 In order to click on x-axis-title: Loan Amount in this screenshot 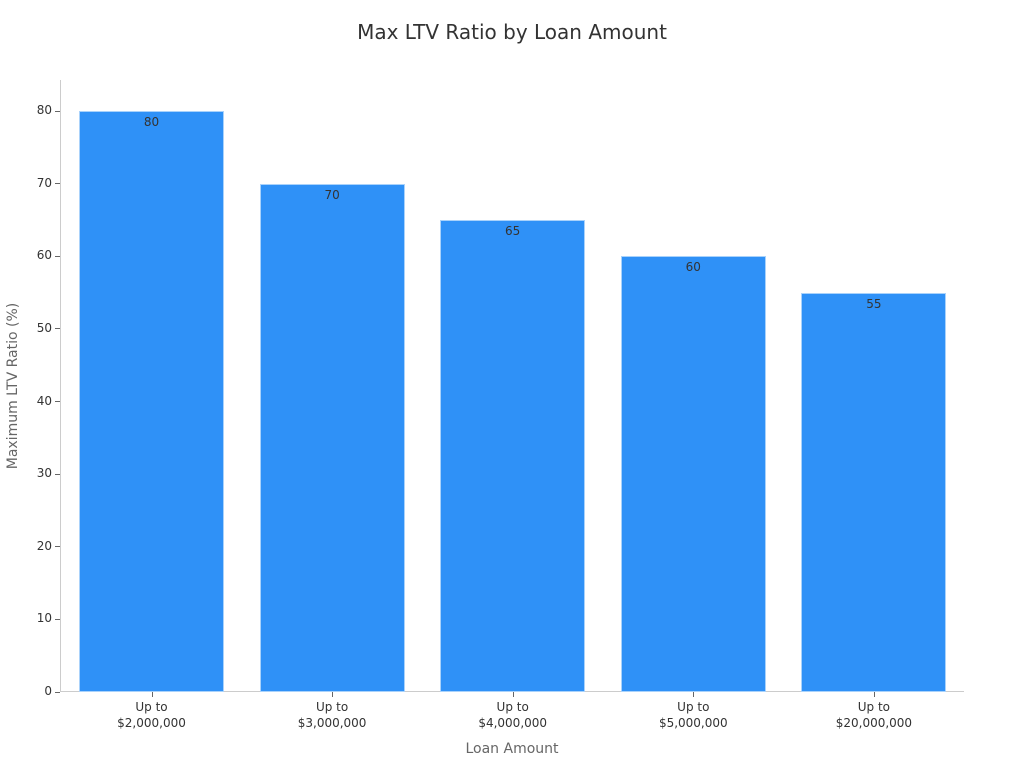, I will do `click(512, 749)`.